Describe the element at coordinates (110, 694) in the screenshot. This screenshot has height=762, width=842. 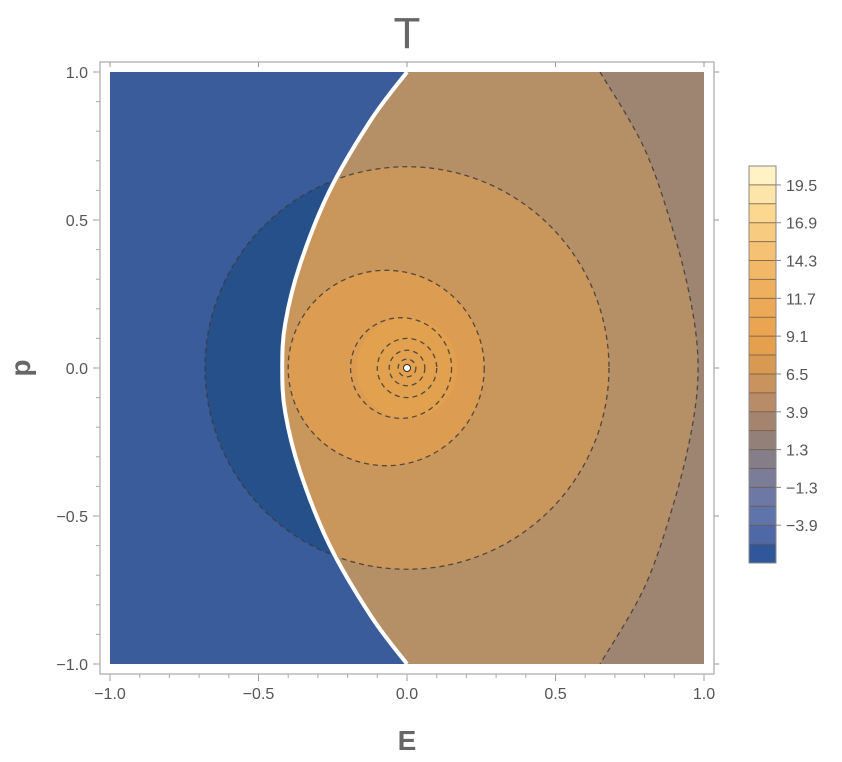
I see `x-tick-label: −1.0` at that location.